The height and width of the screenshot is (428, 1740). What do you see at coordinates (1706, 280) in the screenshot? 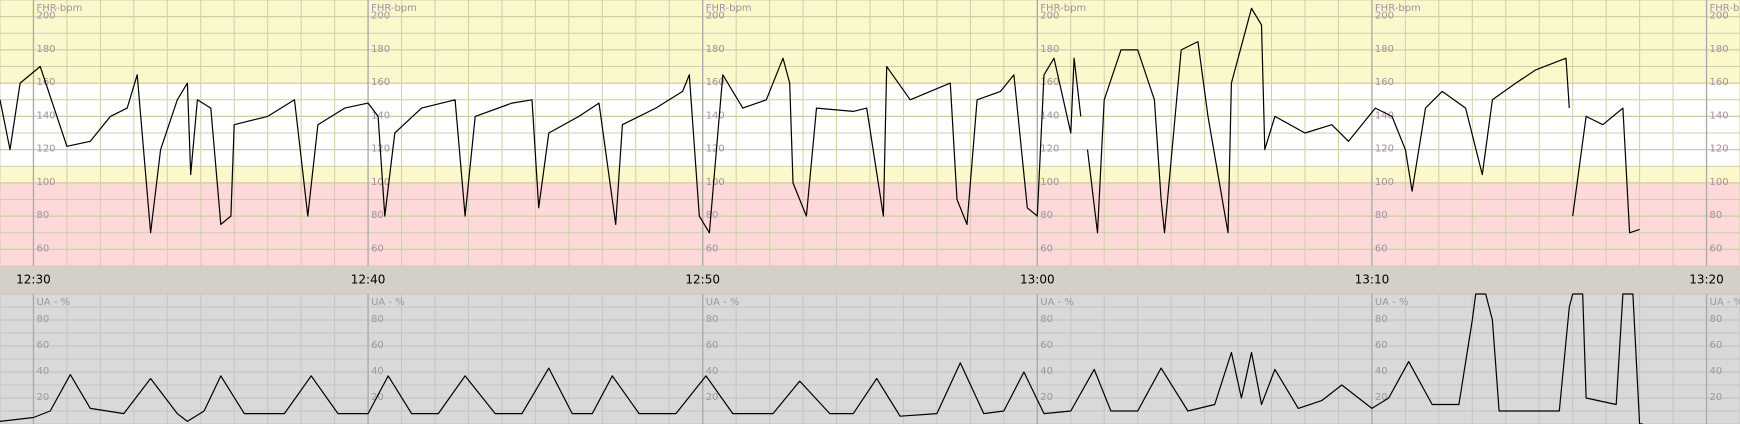
I see `x-tick-label: 13:20` at bounding box center [1706, 280].